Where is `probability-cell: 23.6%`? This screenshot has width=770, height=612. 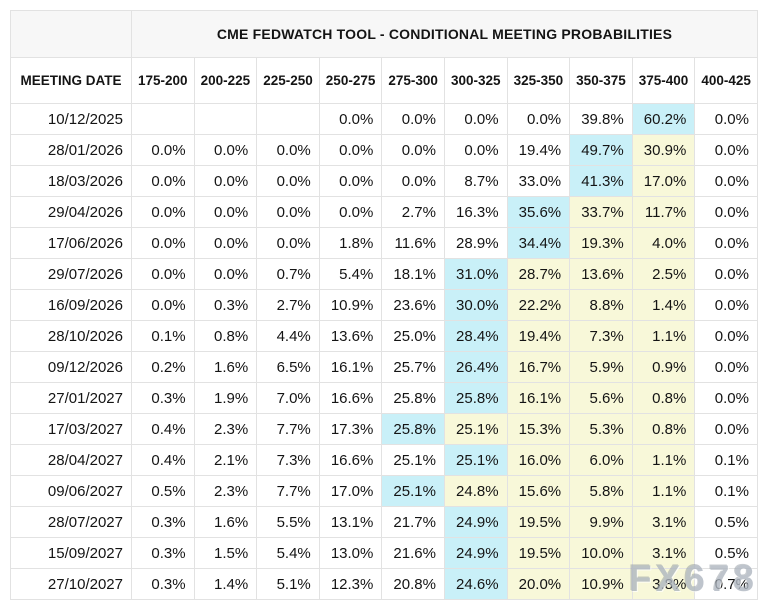
probability-cell: 23.6% is located at coordinates (413, 305).